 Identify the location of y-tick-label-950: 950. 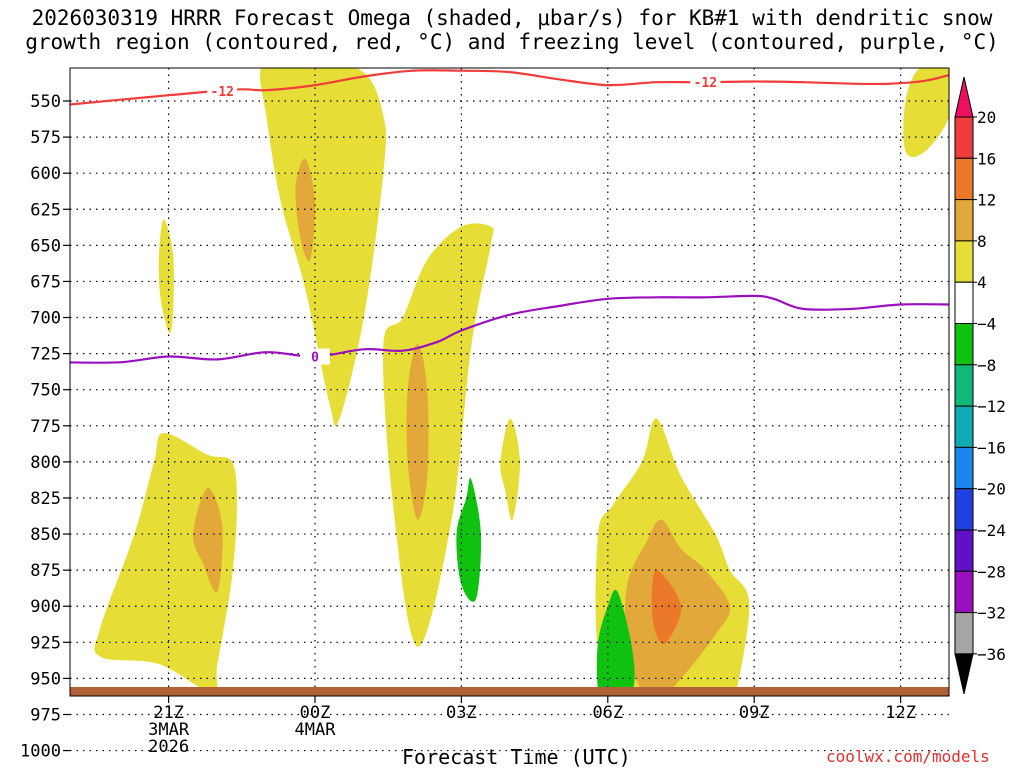
(45, 679).